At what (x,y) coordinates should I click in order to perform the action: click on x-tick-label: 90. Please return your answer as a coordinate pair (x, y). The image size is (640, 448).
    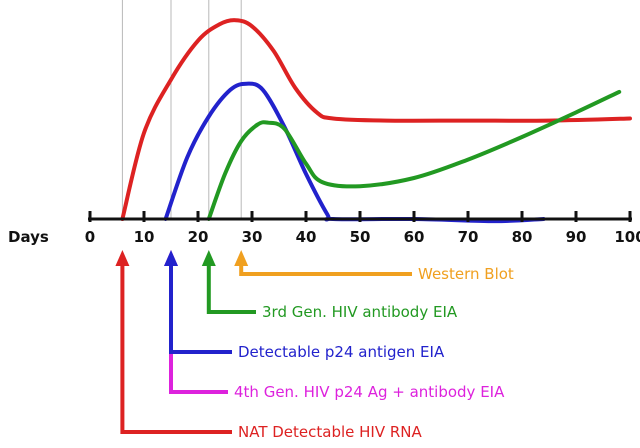
    Looking at the image, I should click on (576, 237).